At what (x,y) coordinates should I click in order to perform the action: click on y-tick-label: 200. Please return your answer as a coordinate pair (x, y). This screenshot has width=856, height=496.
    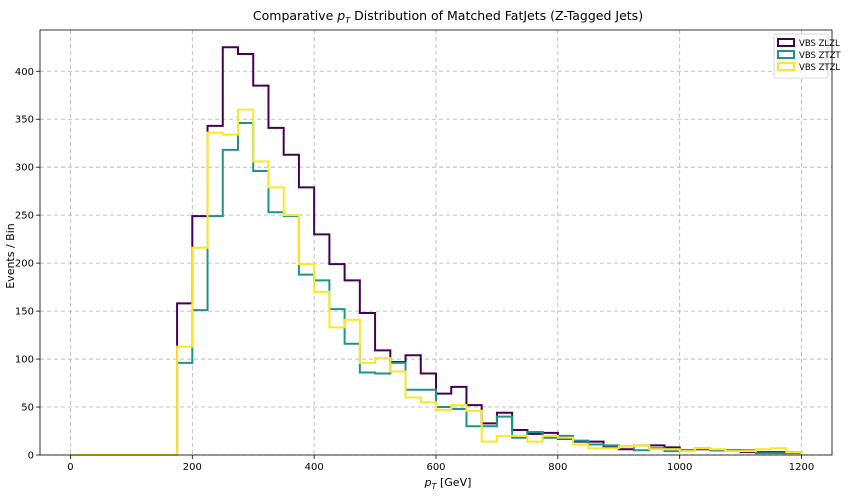
    Looking at the image, I should click on (24, 264).